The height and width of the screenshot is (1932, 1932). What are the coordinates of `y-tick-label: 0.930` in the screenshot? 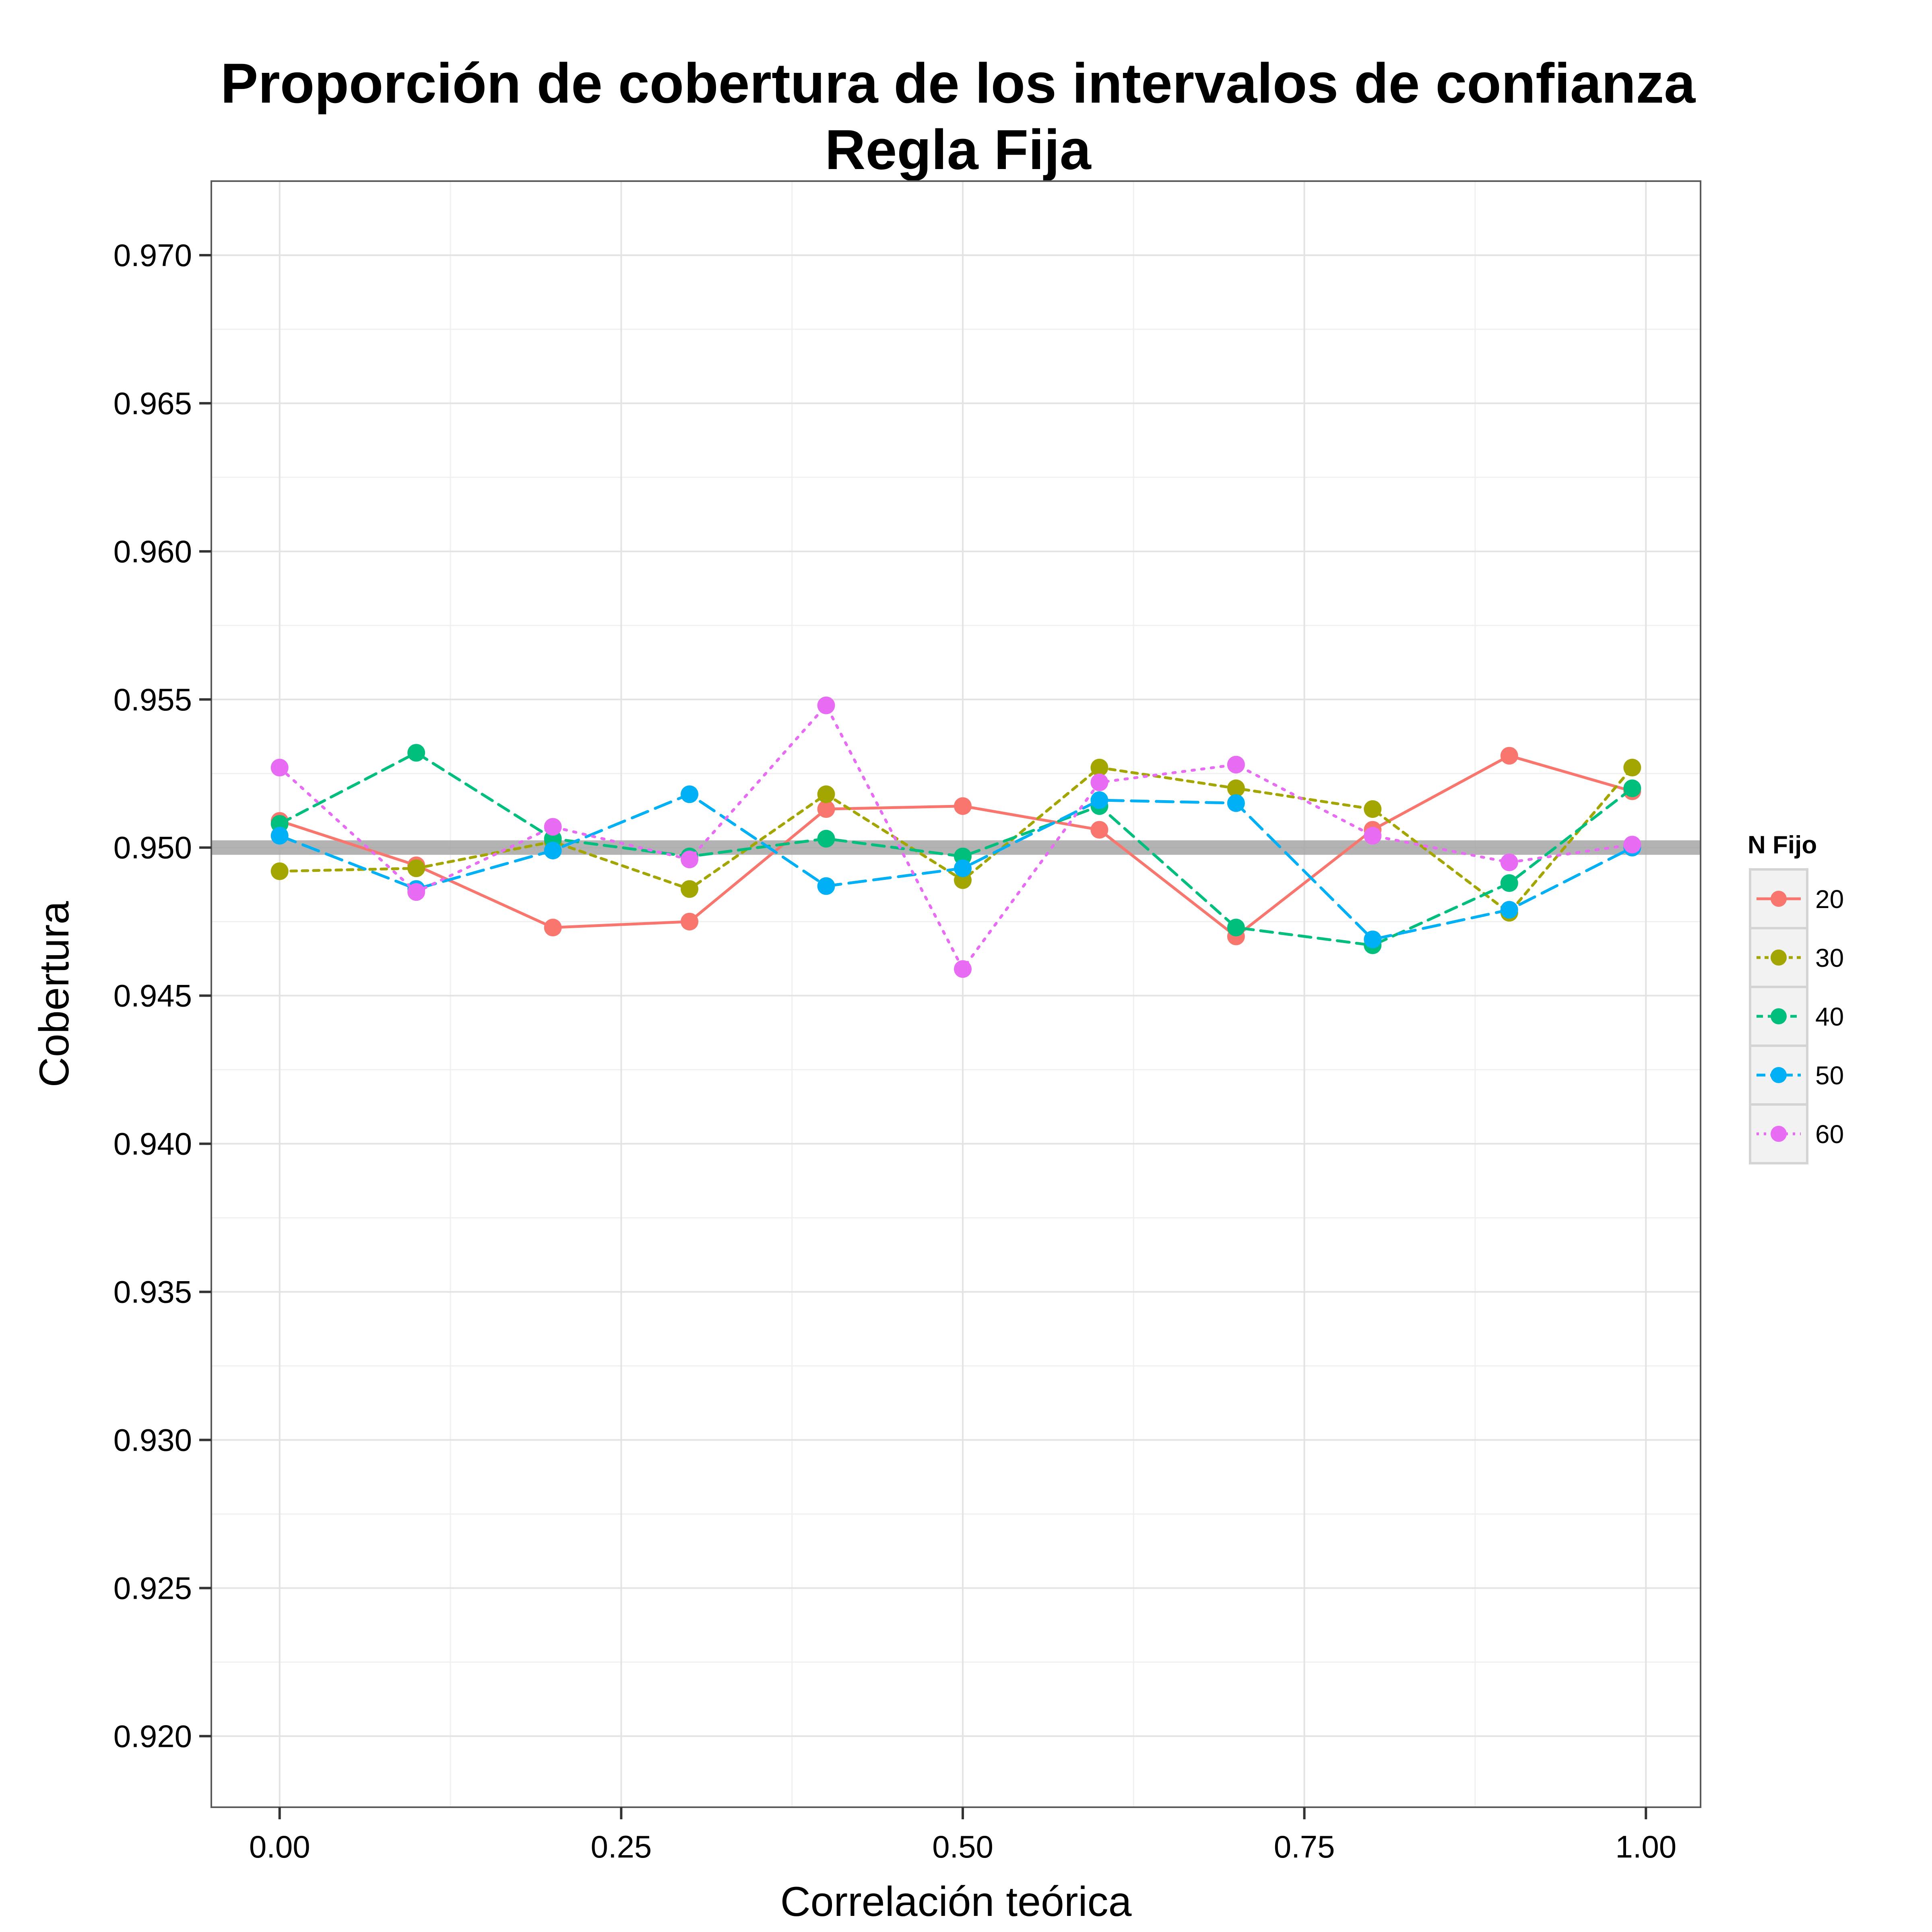 It's located at (153, 1440).